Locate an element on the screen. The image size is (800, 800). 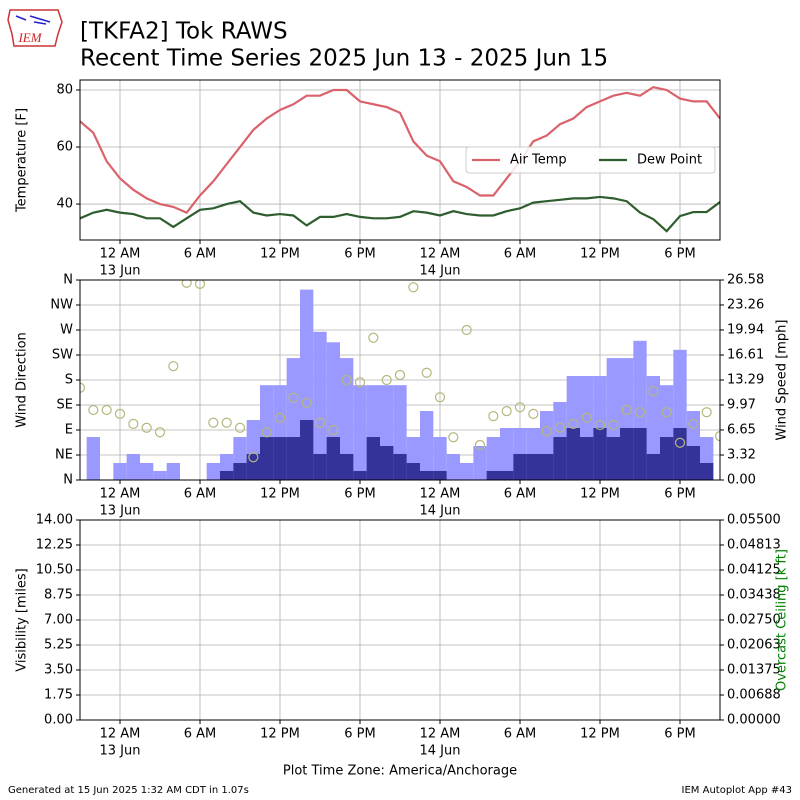
y-tick-label: NE is located at coordinates (64, 455).